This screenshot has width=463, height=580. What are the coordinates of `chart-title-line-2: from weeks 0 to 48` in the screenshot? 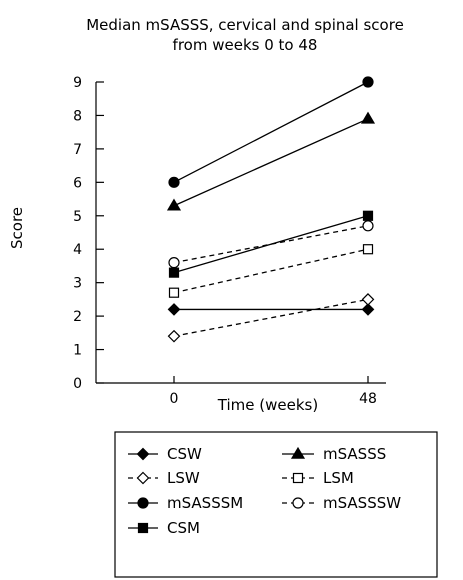 It's located at (245, 45).